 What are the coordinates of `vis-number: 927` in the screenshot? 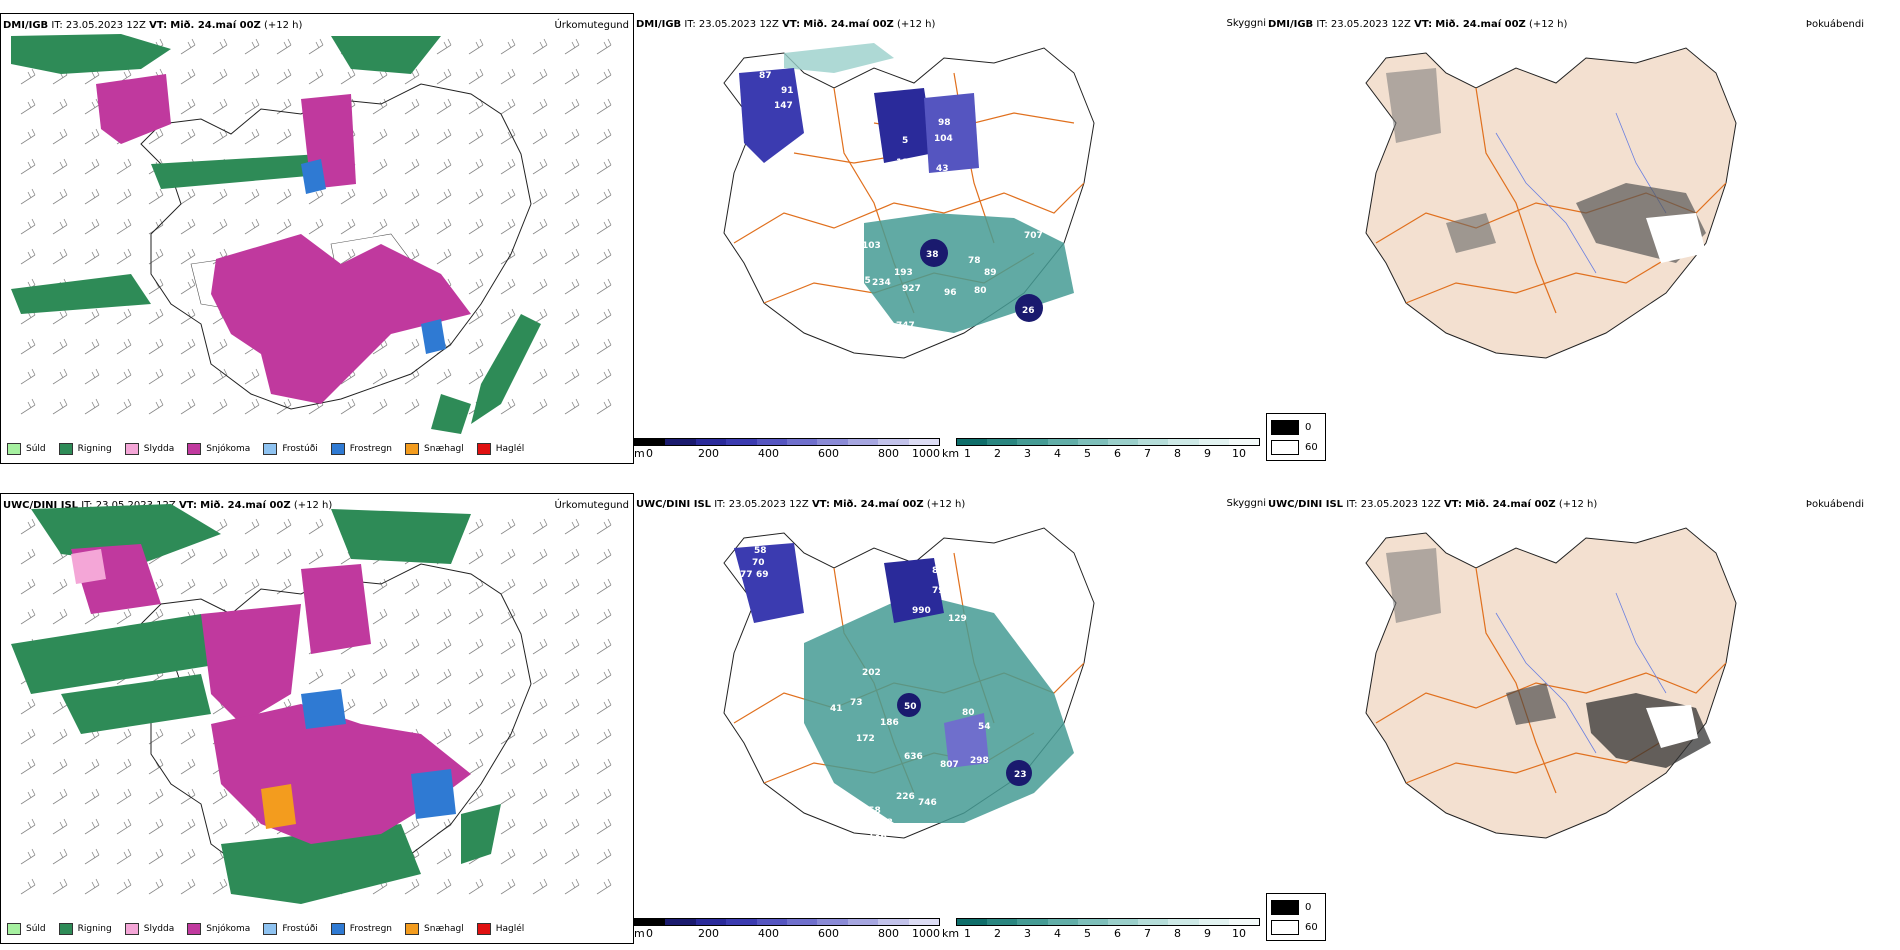 It's located at (911, 289).